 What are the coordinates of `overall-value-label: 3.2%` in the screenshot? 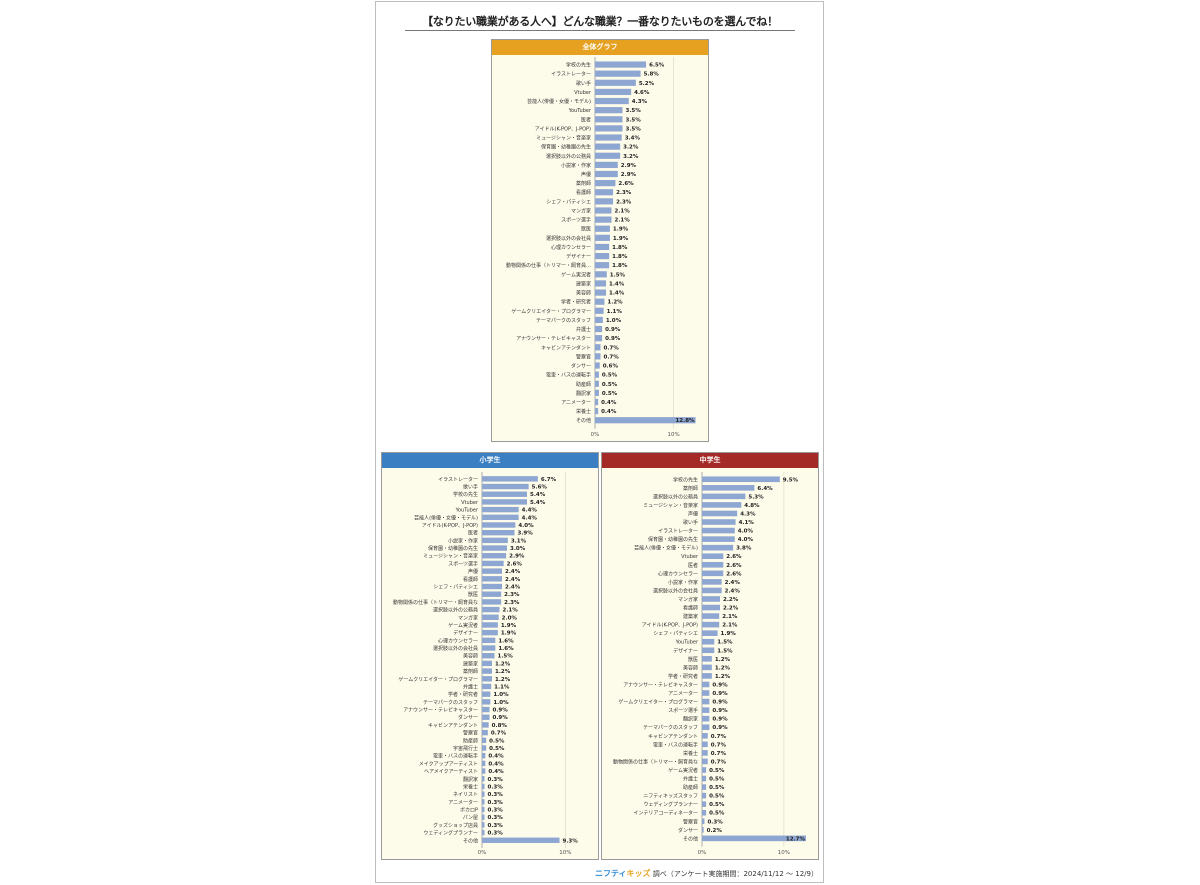 It's located at (631, 157).